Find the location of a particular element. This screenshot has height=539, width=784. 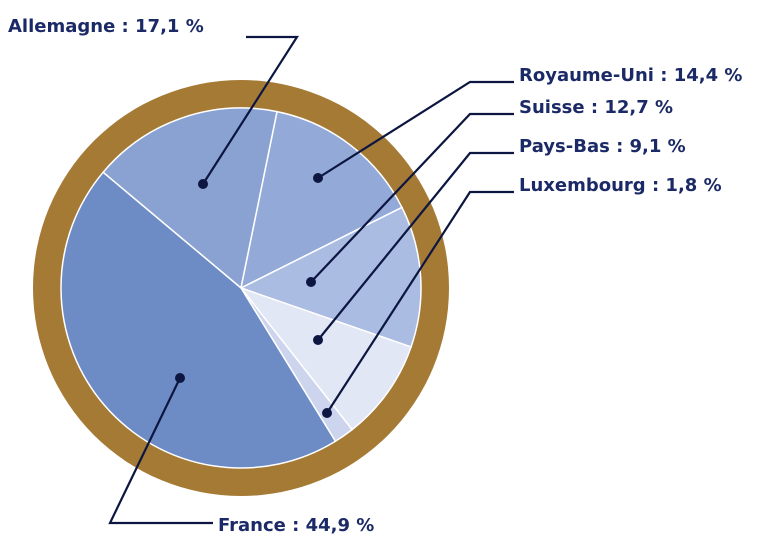

slice-label: Royaume-Uni : 14,4 % is located at coordinates (630, 75).